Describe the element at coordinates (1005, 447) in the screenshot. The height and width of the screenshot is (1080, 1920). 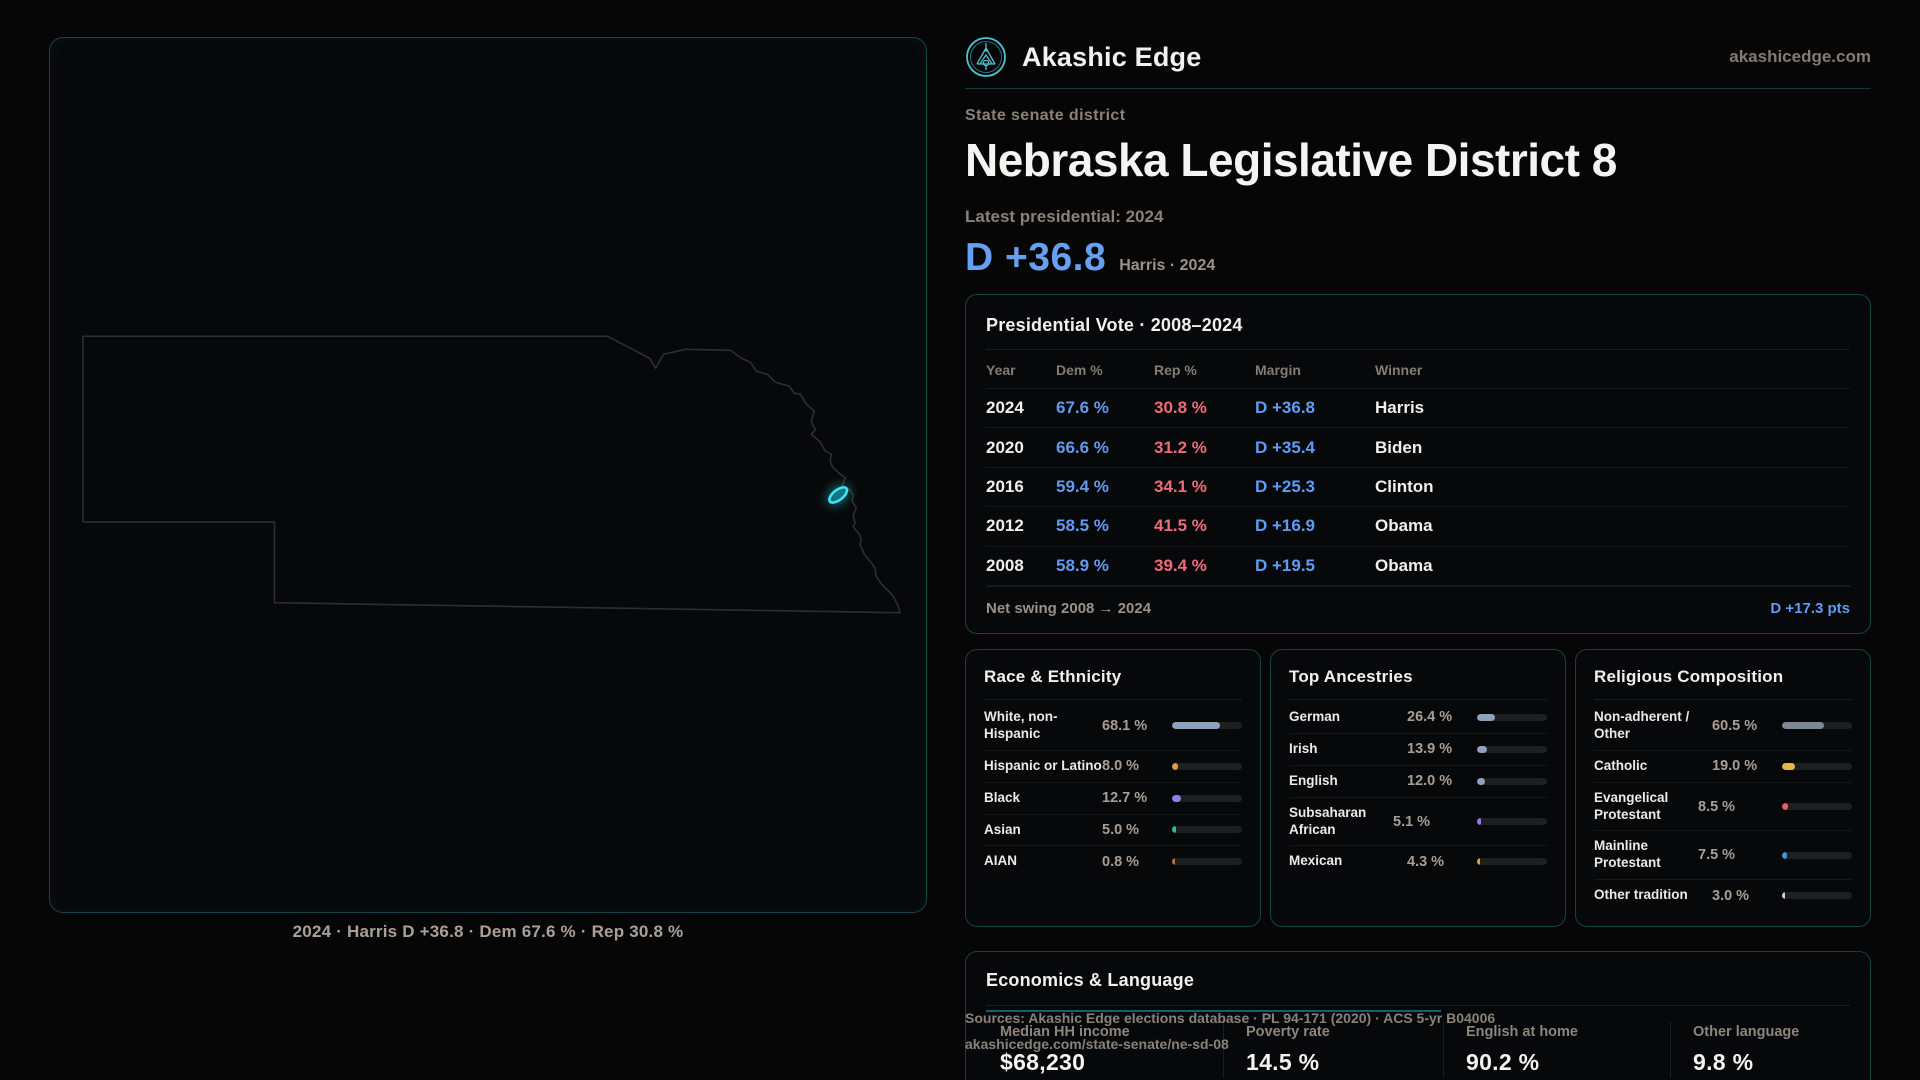
I see `year-cell: 2020` at that location.